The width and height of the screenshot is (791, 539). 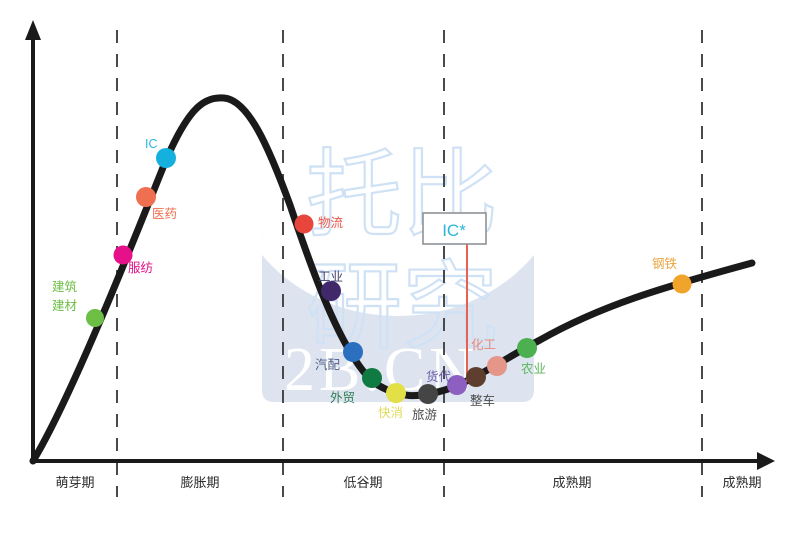 What do you see at coordinates (328, 364) in the screenshot?
I see `label-qipei: 汽配` at bounding box center [328, 364].